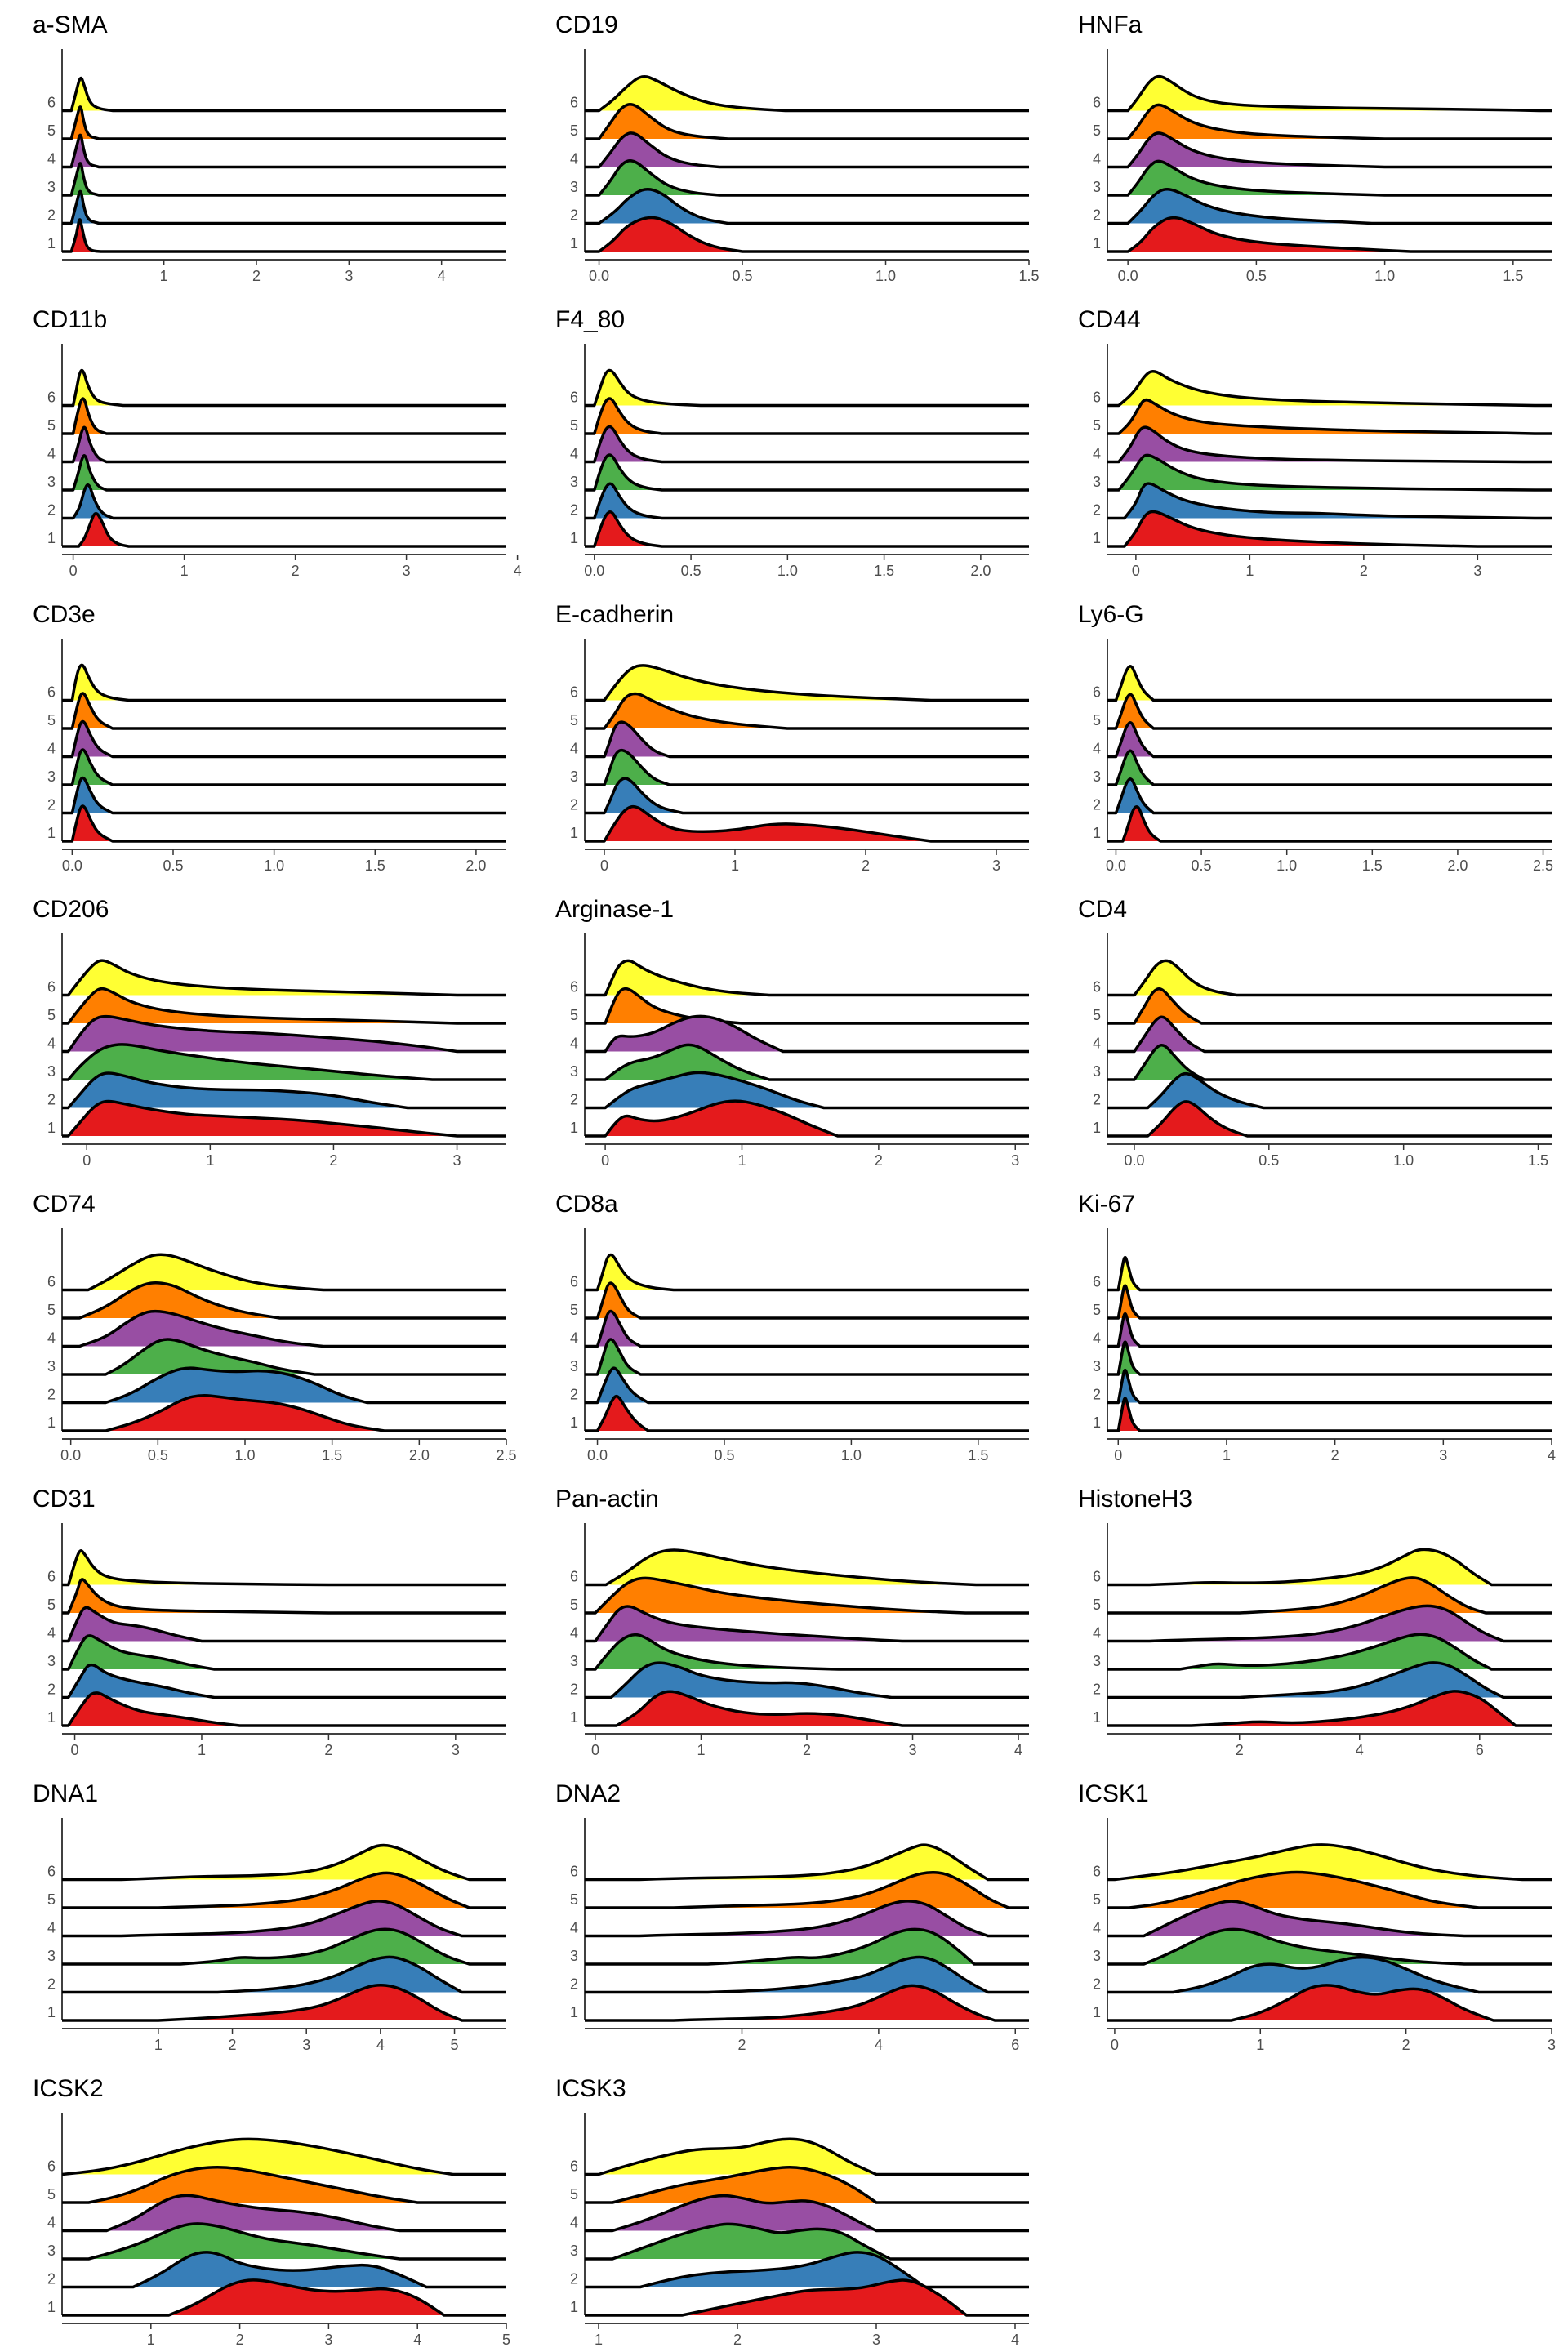  Describe the element at coordinates (269, 737) in the screenshot. I see `panel-CD3e: CD3e 1 2 3 4 5 6 0.0 0.5 1.0 1.5 2.0` at that location.